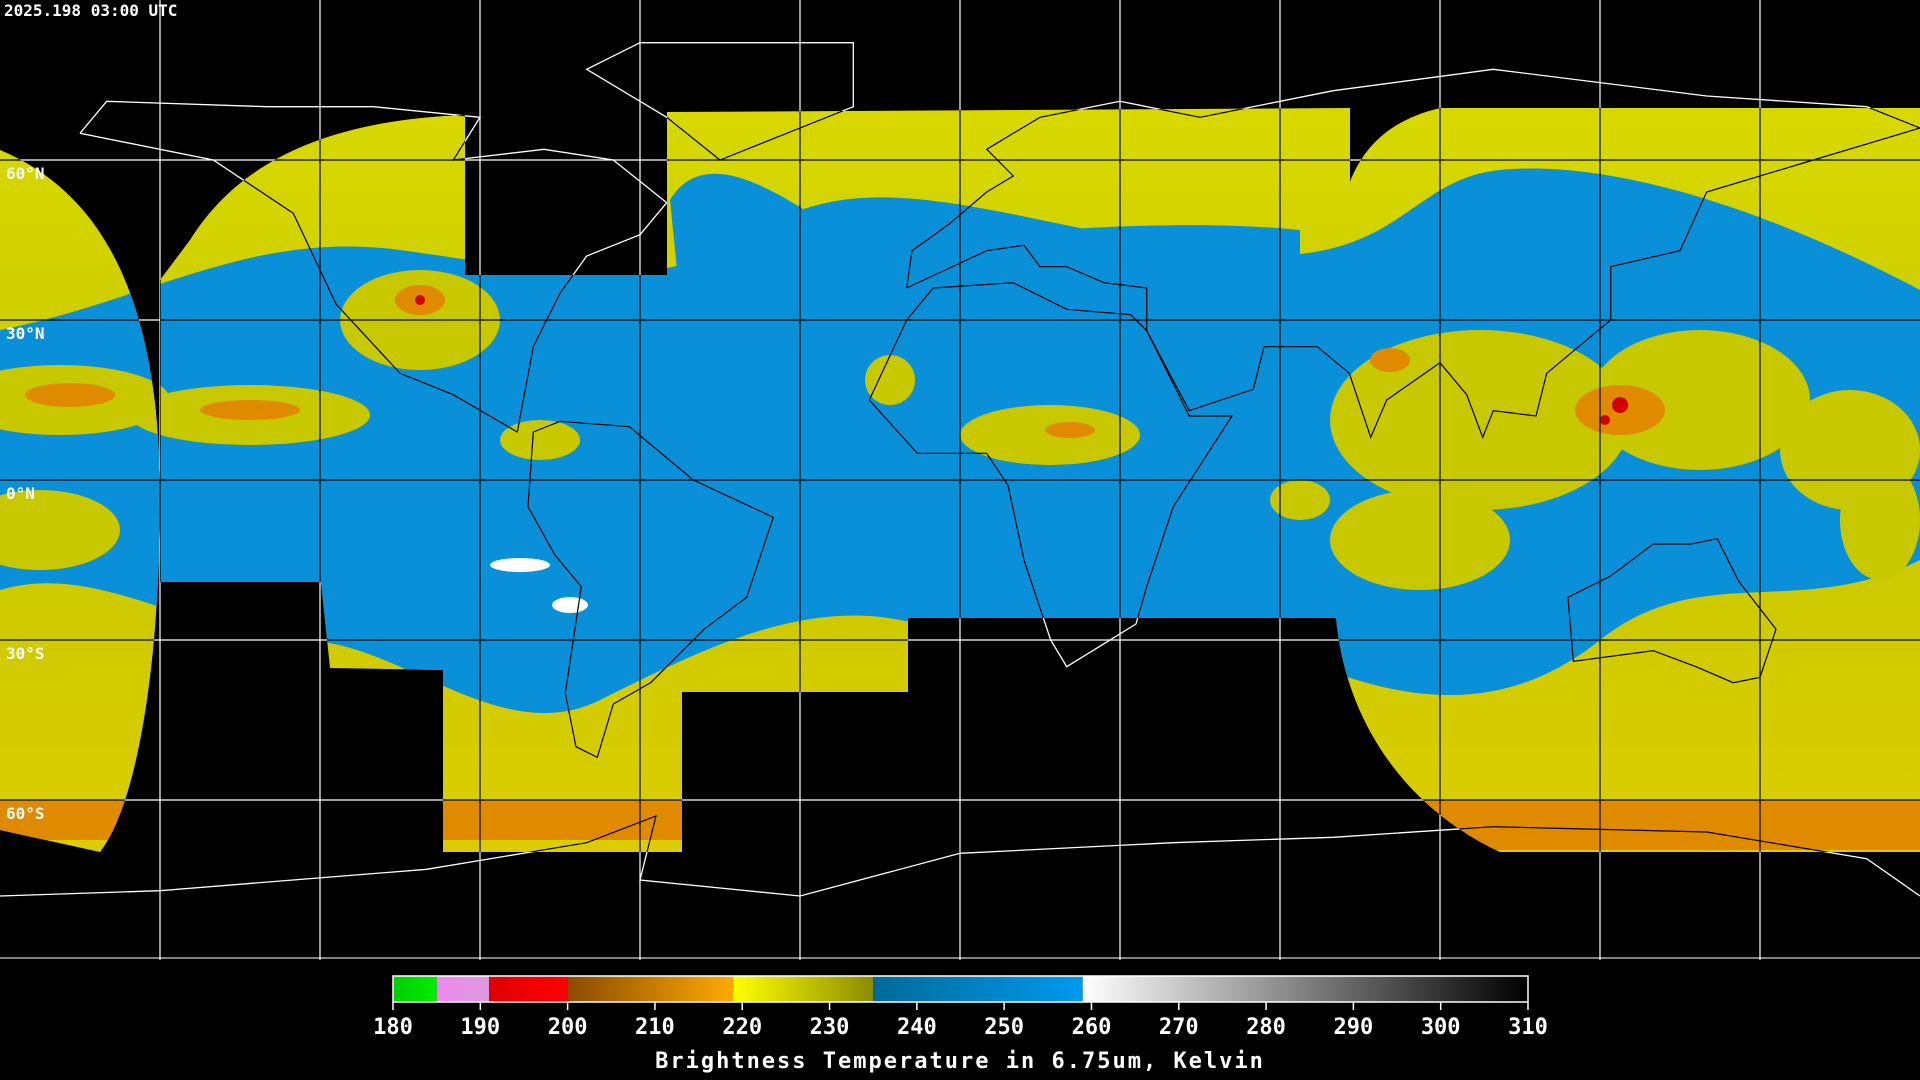 The height and width of the screenshot is (1080, 1920). I want to click on colorbar-tick-label: 190, so click(480, 1027).